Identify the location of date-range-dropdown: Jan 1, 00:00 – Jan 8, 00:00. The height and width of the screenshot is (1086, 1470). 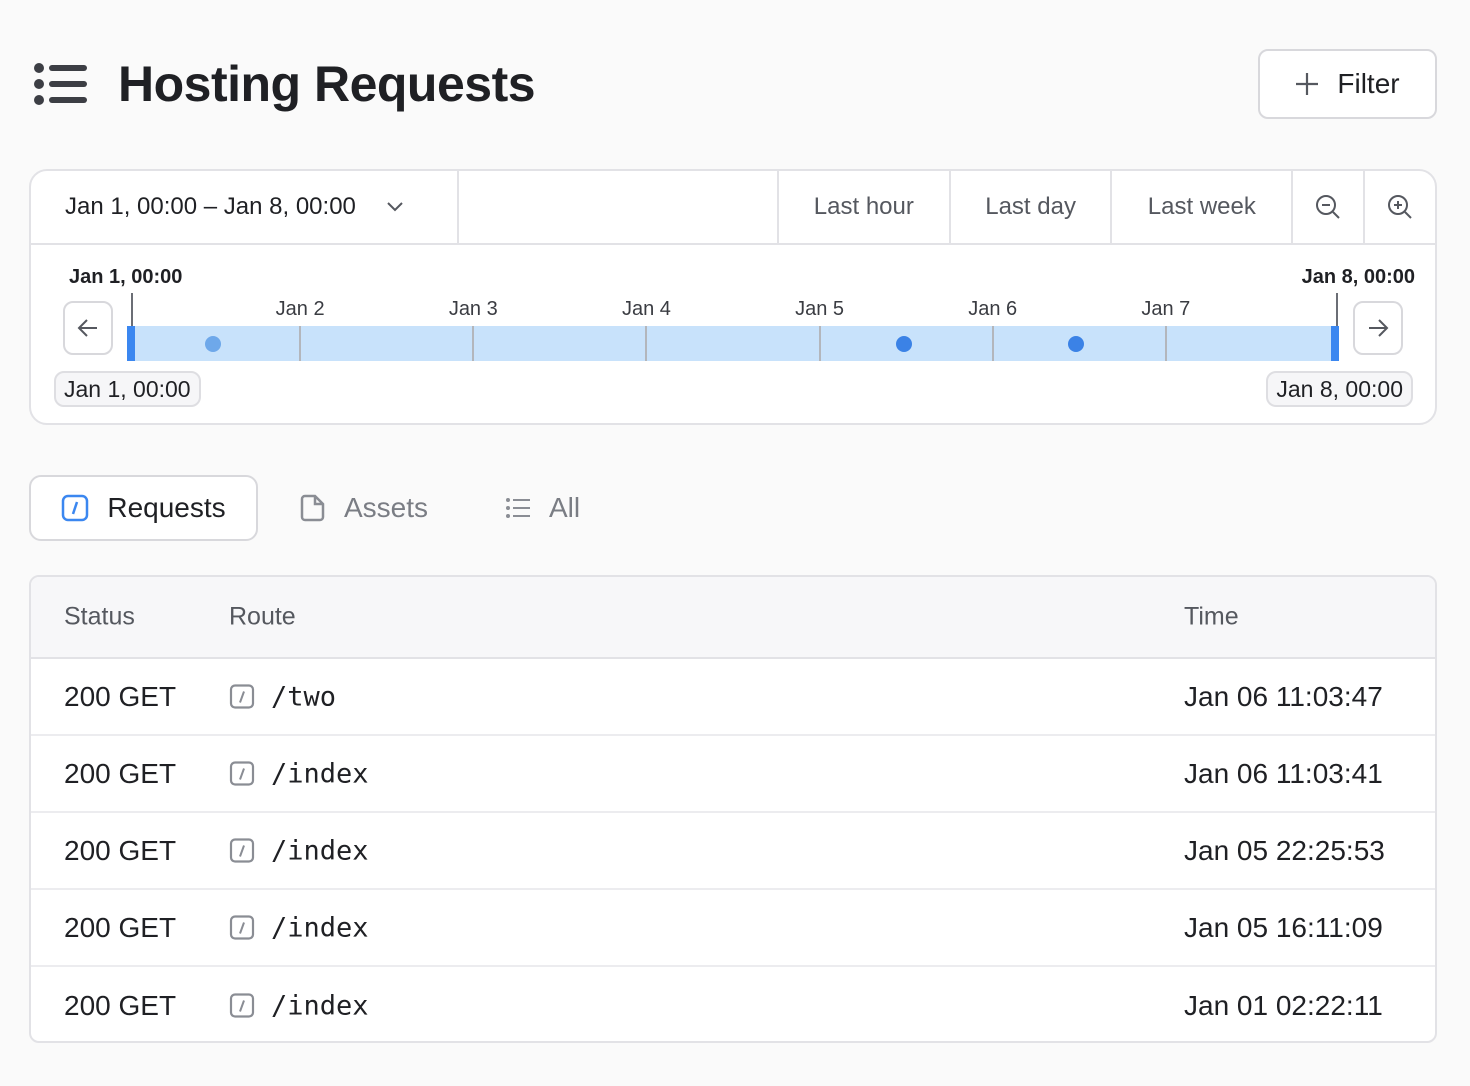
(245, 207).